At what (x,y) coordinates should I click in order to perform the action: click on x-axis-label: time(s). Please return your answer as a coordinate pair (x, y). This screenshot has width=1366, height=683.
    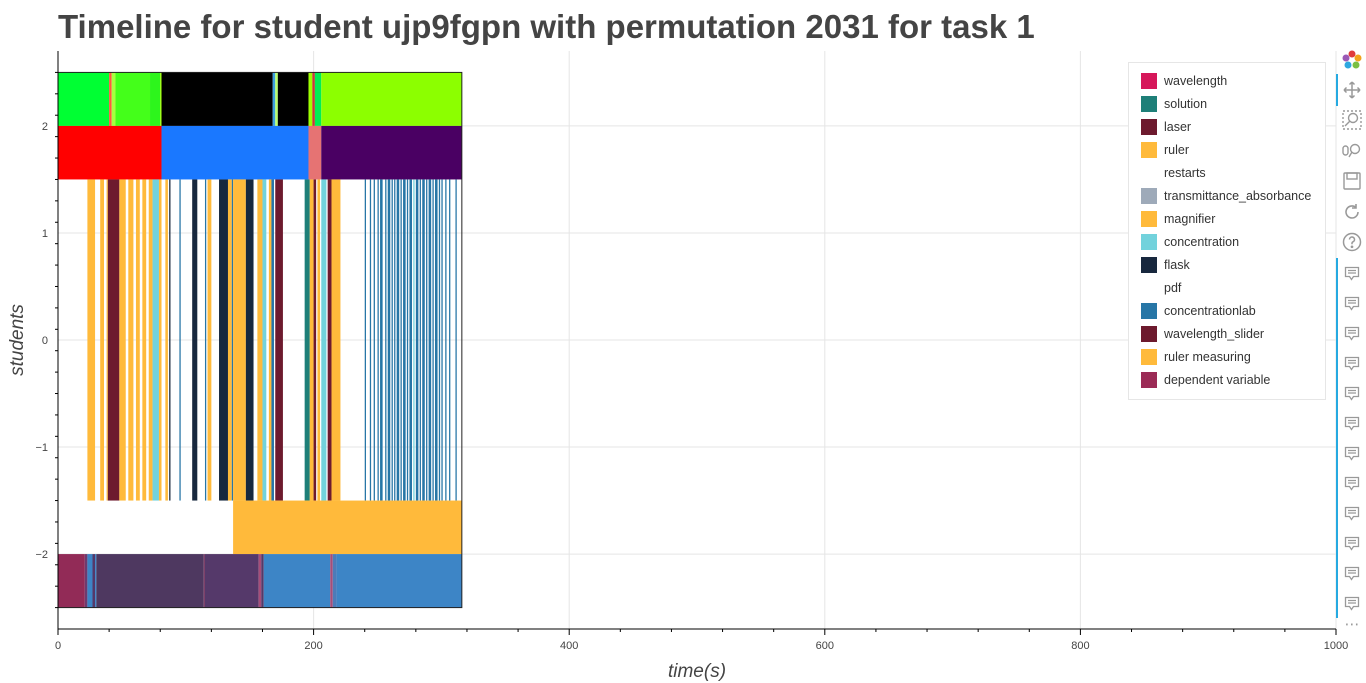
    Looking at the image, I should click on (697, 671).